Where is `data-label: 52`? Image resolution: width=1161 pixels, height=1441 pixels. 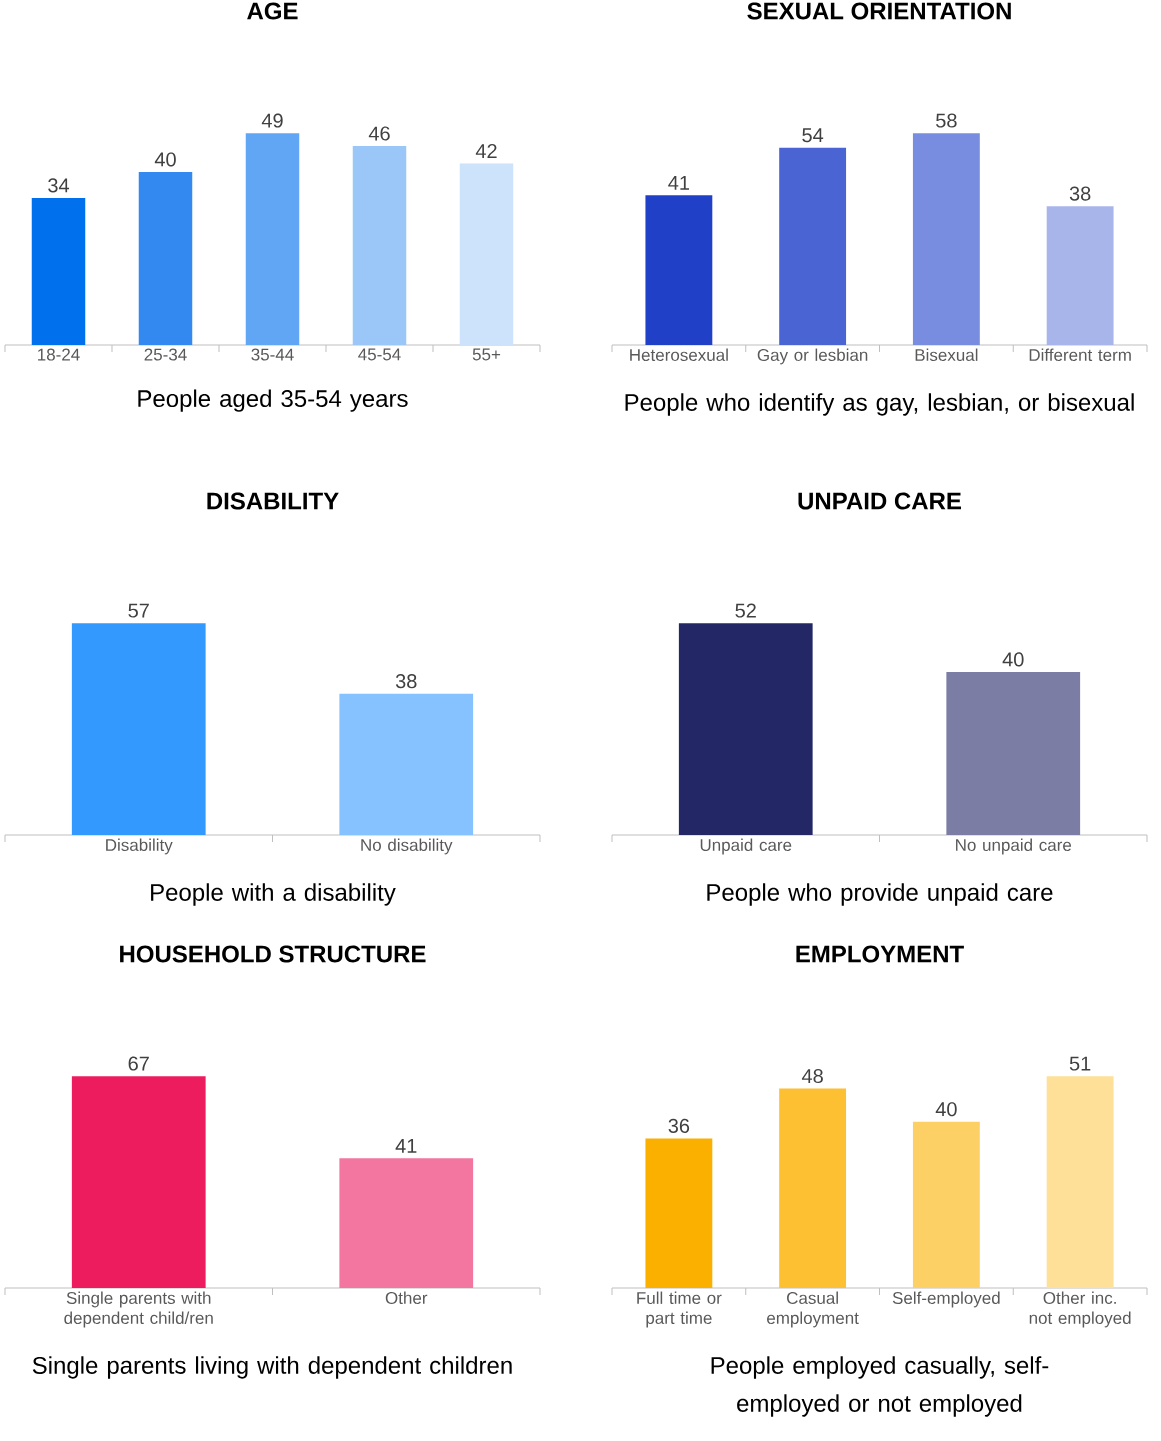
data-label: 52 is located at coordinates (745, 610).